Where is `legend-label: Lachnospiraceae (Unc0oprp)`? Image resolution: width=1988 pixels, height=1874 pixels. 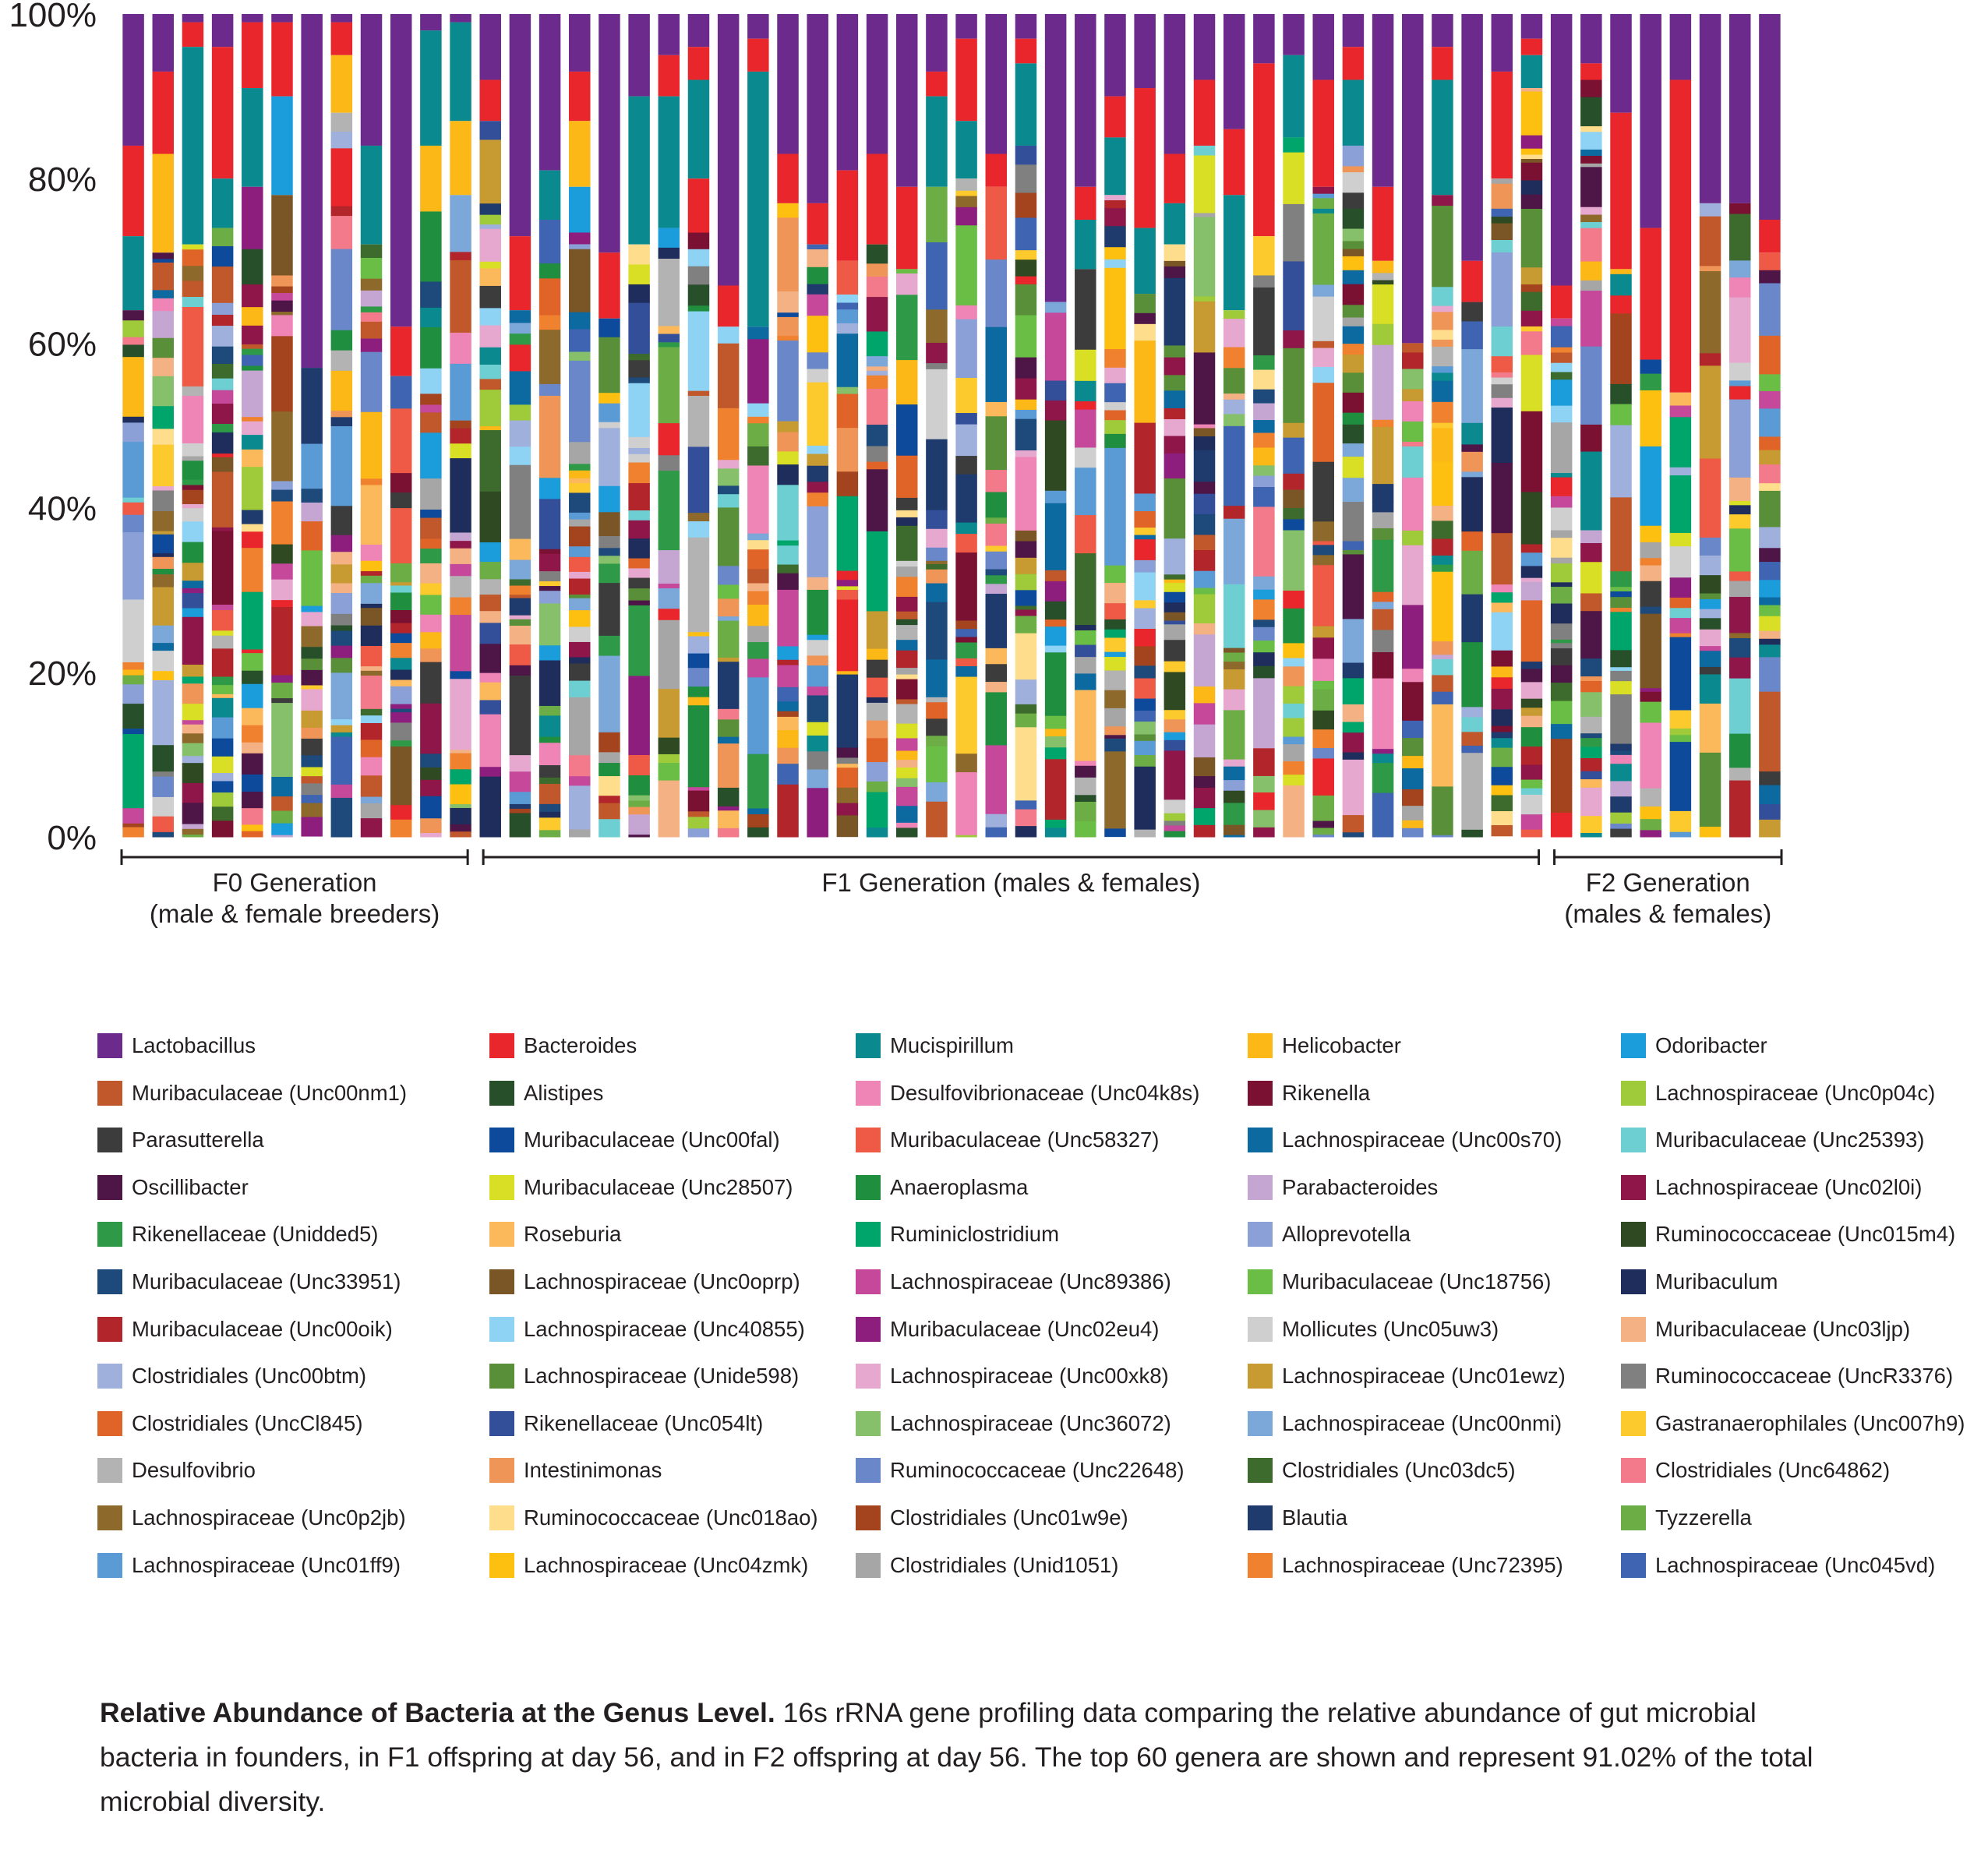 legend-label: Lachnospiraceae (Unc0oprp) is located at coordinates (662, 1281).